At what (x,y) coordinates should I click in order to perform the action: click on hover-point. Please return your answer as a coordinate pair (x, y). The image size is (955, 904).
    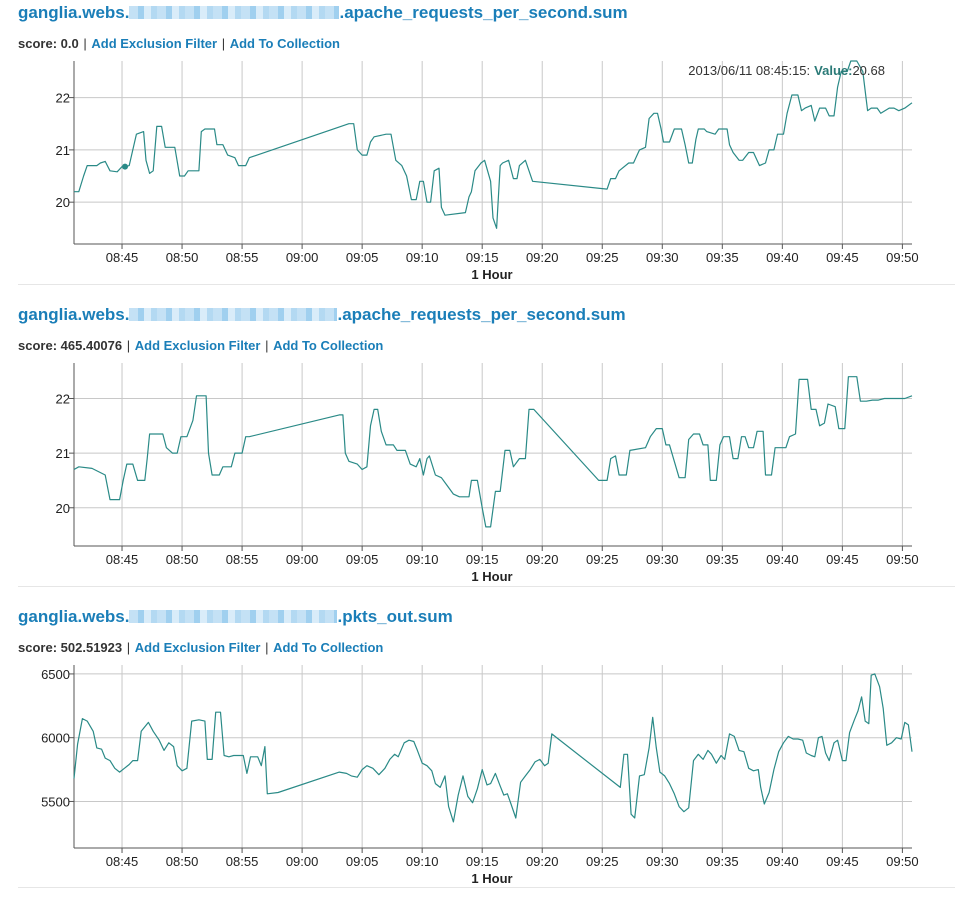
    Looking at the image, I should click on (125, 166).